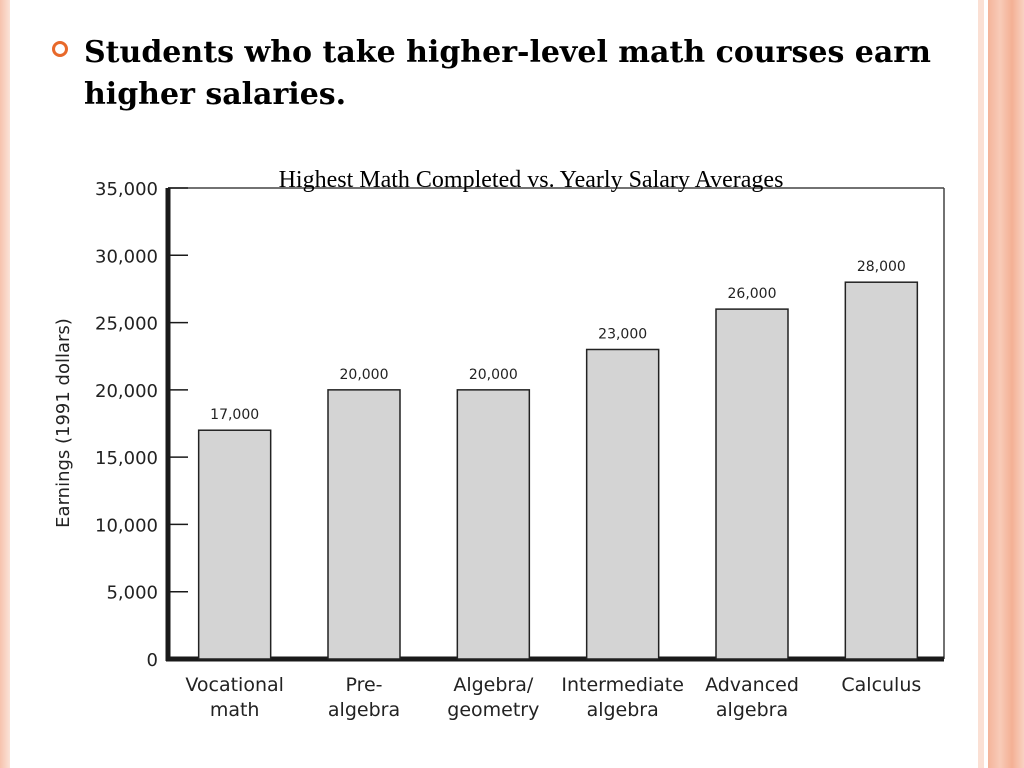 This screenshot has width=1024, height=768. I want to click on x-tick-label: Algebra/, so click(493, 685).